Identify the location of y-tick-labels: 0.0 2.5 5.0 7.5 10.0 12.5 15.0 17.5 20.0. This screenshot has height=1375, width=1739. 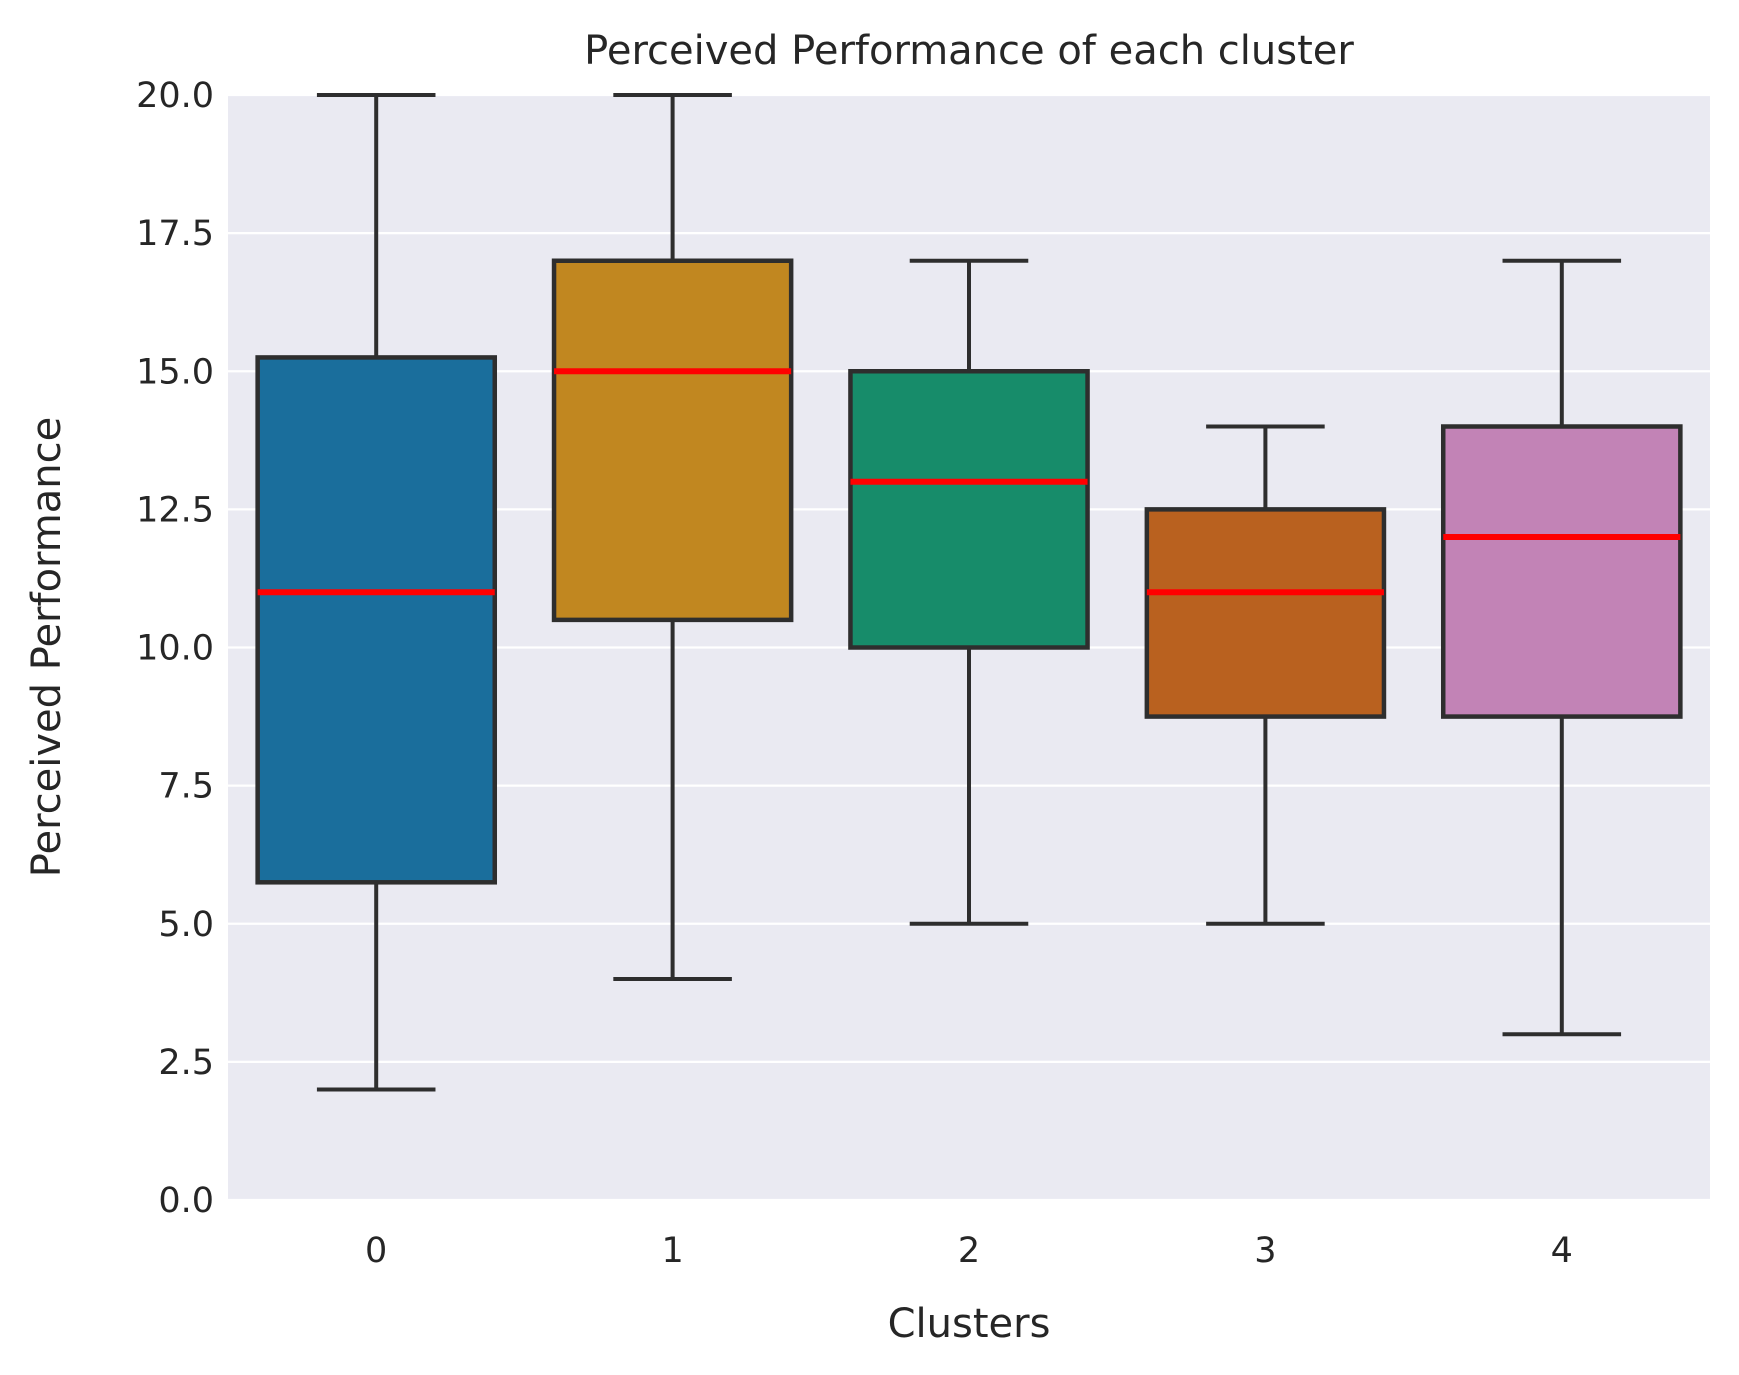
(175, 648).